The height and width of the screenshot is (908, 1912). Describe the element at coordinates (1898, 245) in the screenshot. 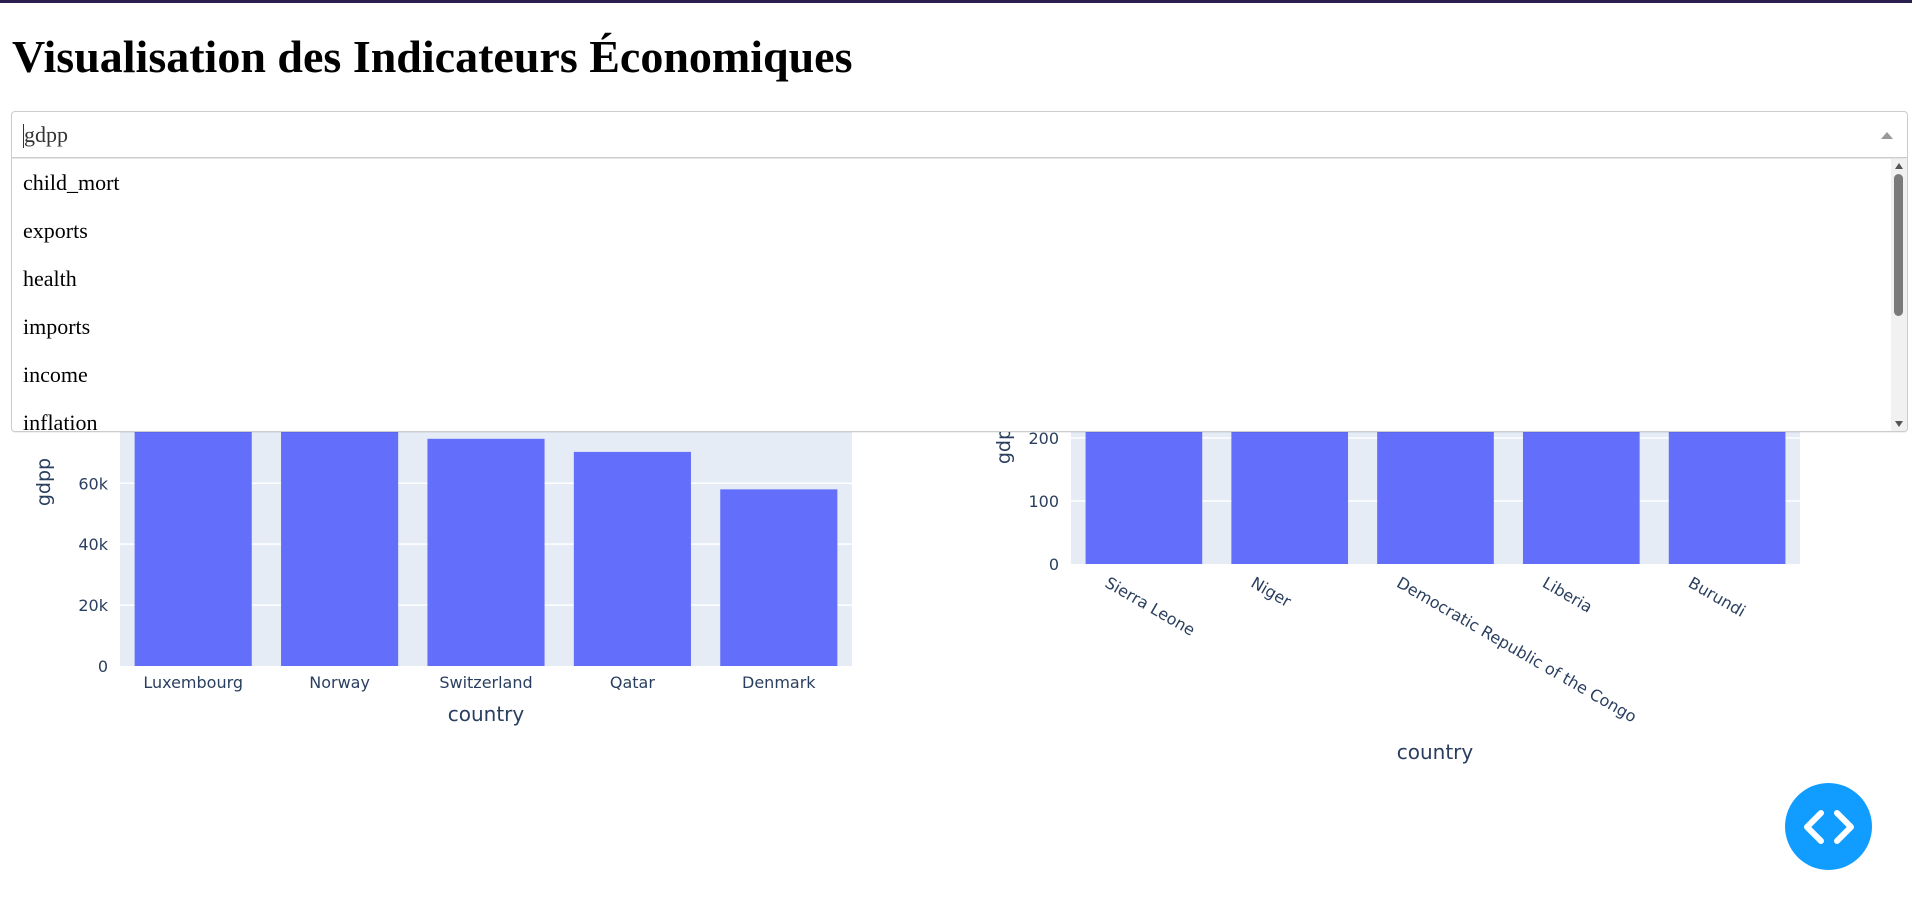

I see `scrollbar-thumb` at that location.